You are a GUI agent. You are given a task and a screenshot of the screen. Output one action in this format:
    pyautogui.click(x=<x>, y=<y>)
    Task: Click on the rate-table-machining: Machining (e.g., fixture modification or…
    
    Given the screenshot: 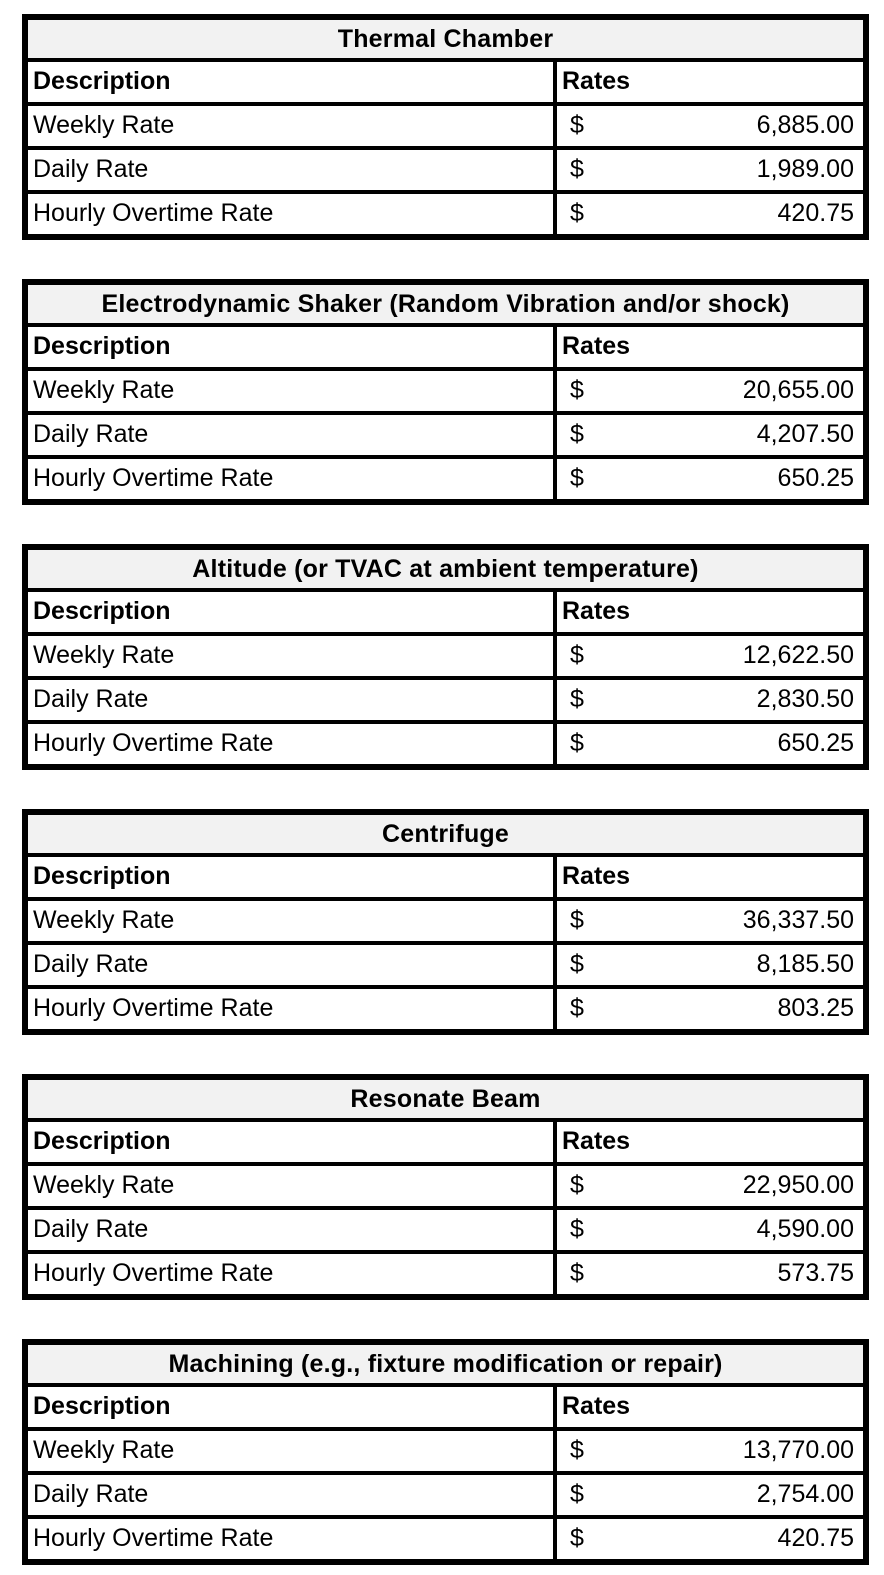 What is the action you would take?
    pyautogui.click(x=446, y=1452)
    